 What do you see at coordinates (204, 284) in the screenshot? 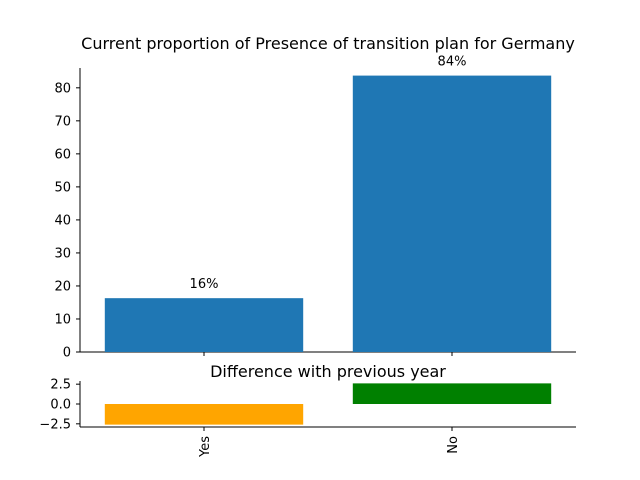
I see `top-bar-data-label: 16%` at bounding box center [204, 284].